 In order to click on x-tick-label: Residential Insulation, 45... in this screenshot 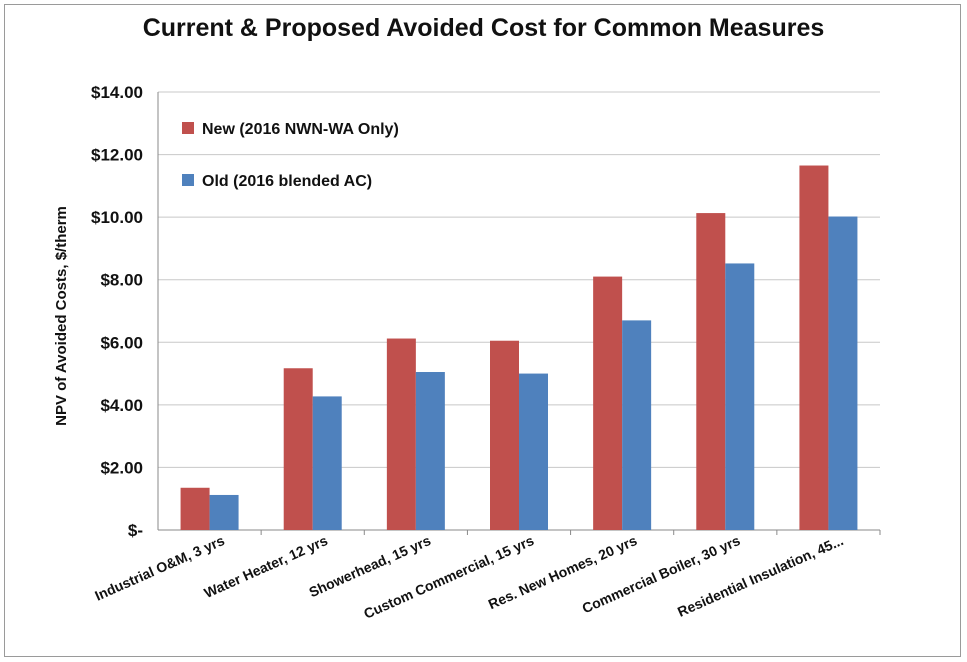, I will do `click(760, 576)`.